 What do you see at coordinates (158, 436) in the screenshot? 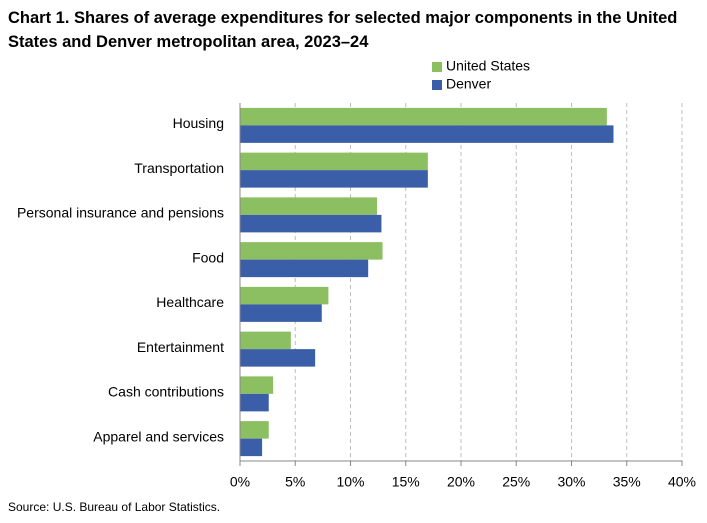
I see `y-tick-label: Apparel and services` at bounding box center [158, 436].